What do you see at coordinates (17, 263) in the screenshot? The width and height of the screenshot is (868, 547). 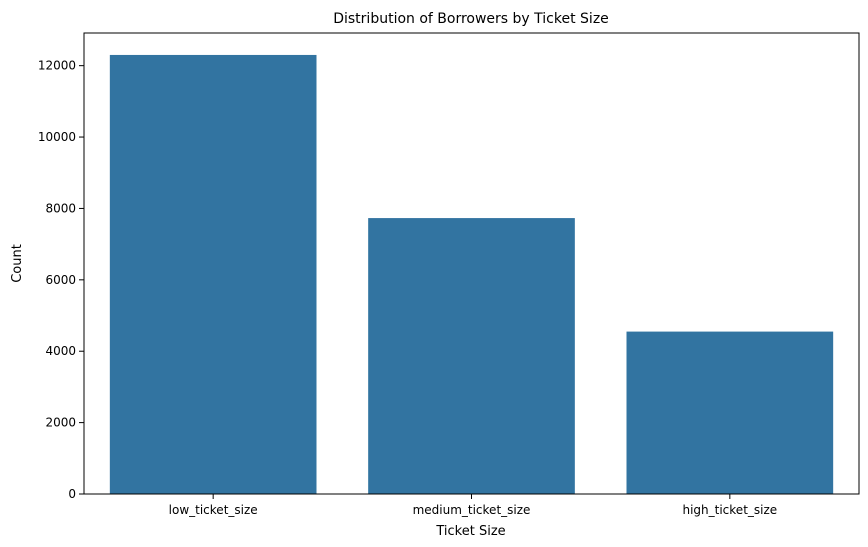 I see `y-axis-label: Count` at bounding box center [17, 263].